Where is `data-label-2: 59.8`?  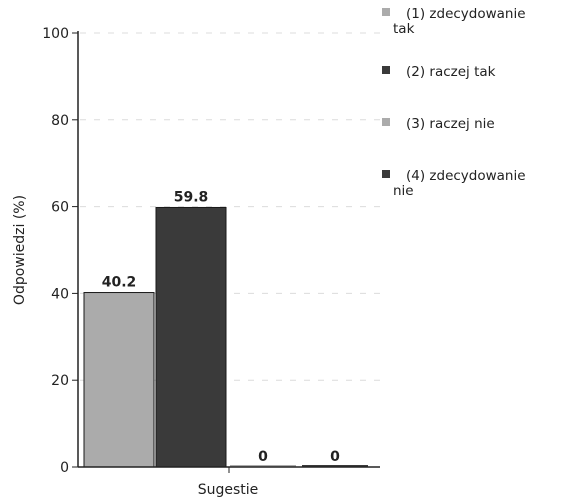 data-label-2: 59.8 is located at coordinates (191, 197).